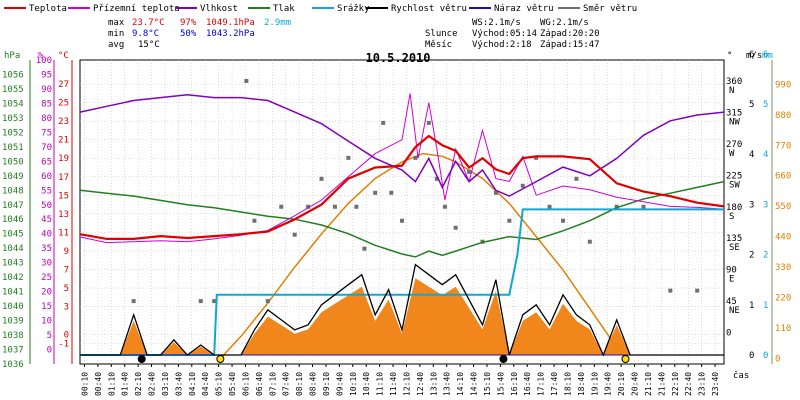 Image resolution: width=800 pixels, height=400 pixels. Describe the element at coordinates (272, 384) in the screenshot. I see `x-tick-label: 07:10` at that location.